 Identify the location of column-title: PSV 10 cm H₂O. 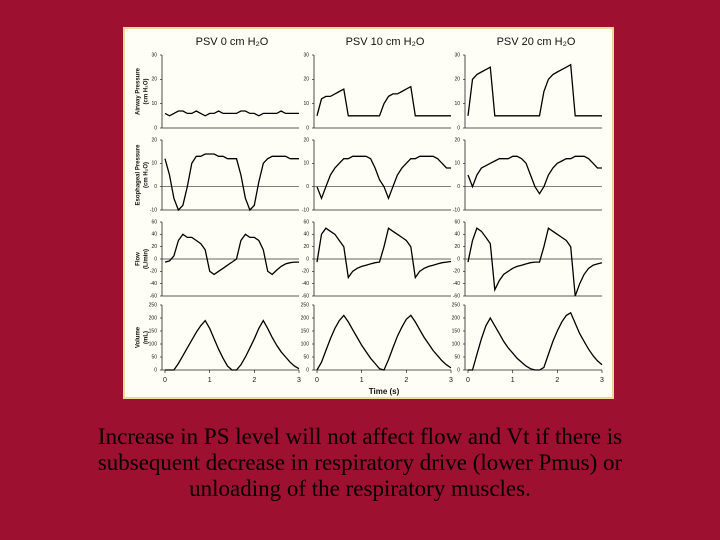
(385, 42).